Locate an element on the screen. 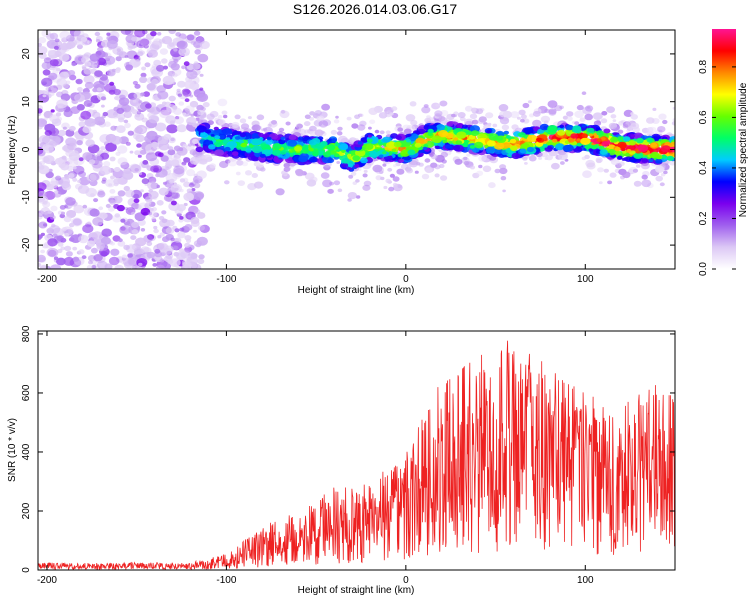 The width and height of the screenshot is (750, 600). page-title: S126.2026.014.03.06.G17 is located at coordinates (375, 9).